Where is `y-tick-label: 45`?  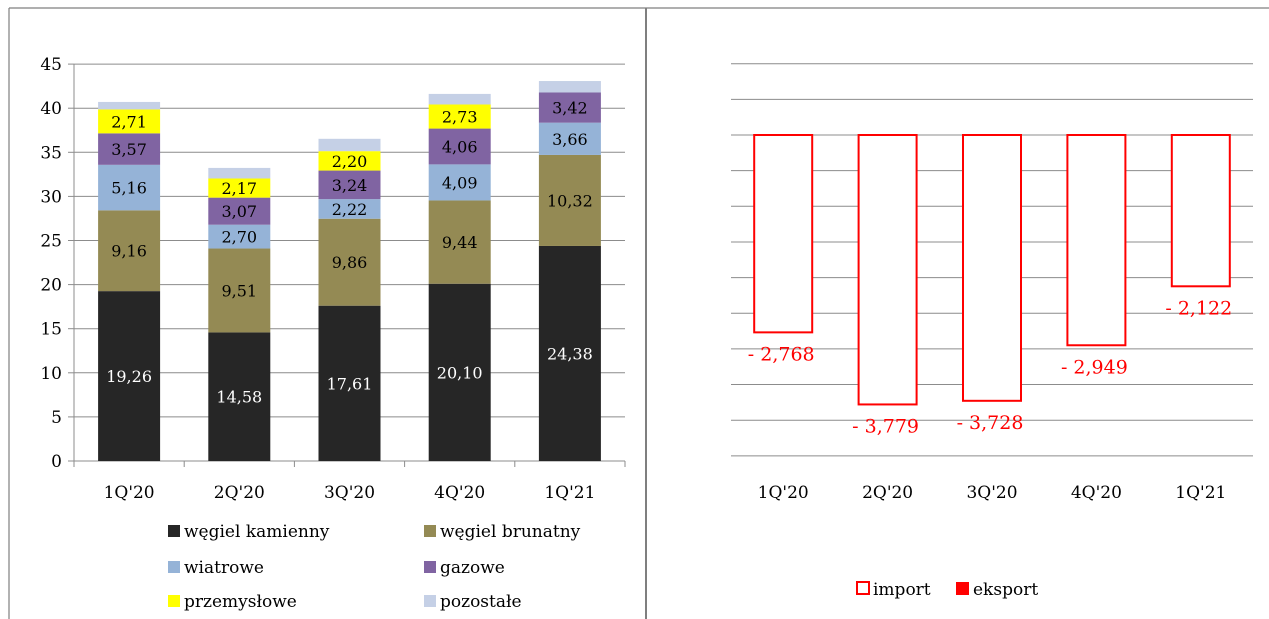 y-tick-label: 45 is located at coordinates (51, 65).